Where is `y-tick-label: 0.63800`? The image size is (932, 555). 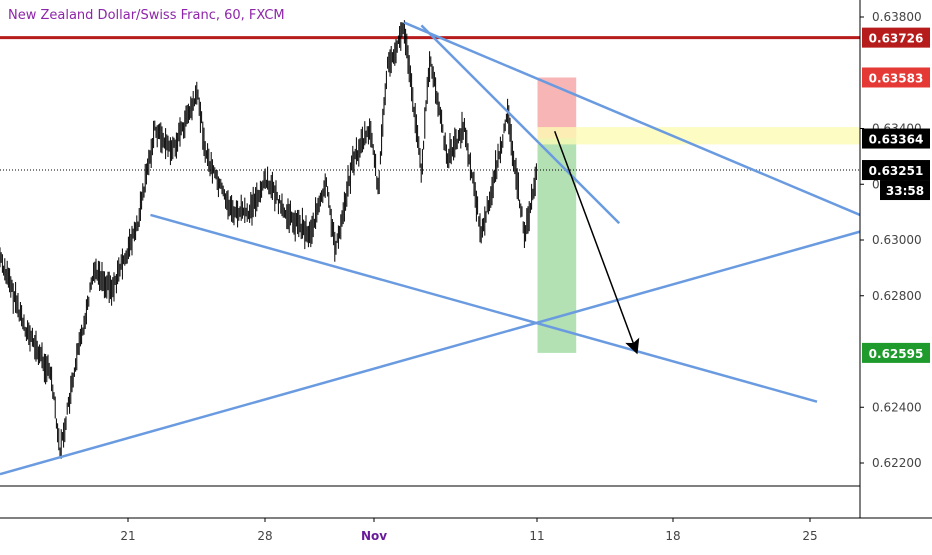
y-tick-label: 0.63800 is located at coordinates (897, 17).